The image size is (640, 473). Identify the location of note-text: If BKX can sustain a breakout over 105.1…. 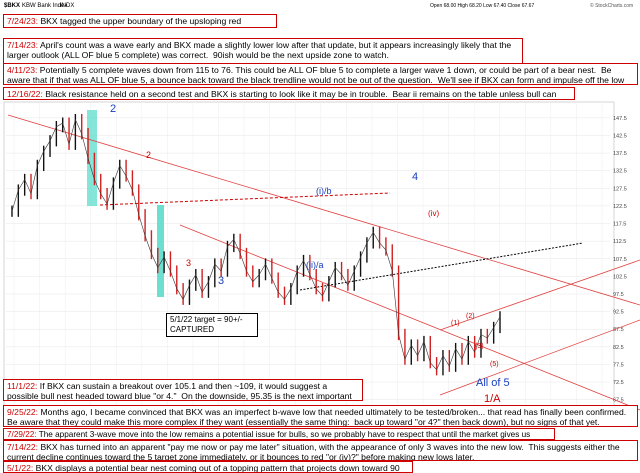
(179, 391).